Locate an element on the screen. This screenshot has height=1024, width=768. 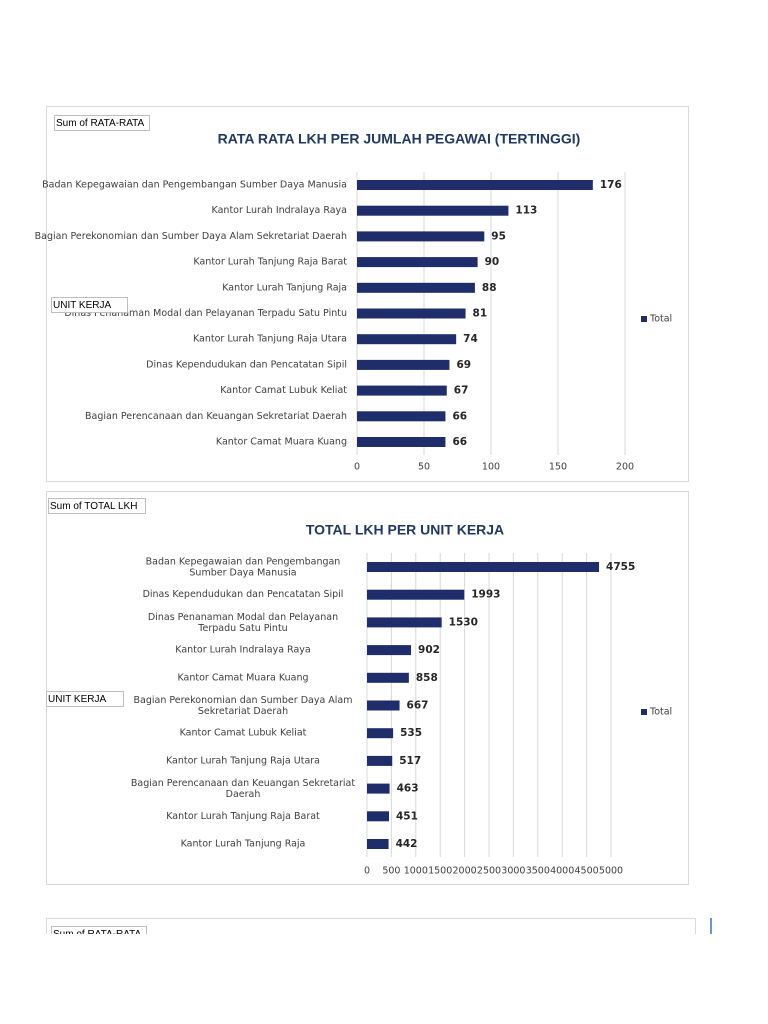
data-label: 176 is located at coordinates (611, 185).